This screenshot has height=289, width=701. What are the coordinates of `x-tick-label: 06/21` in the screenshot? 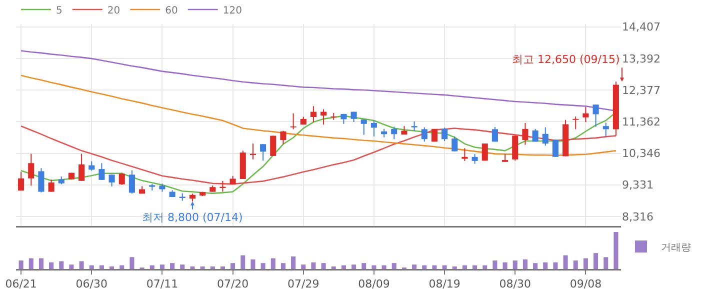 It's located at (21, 283).